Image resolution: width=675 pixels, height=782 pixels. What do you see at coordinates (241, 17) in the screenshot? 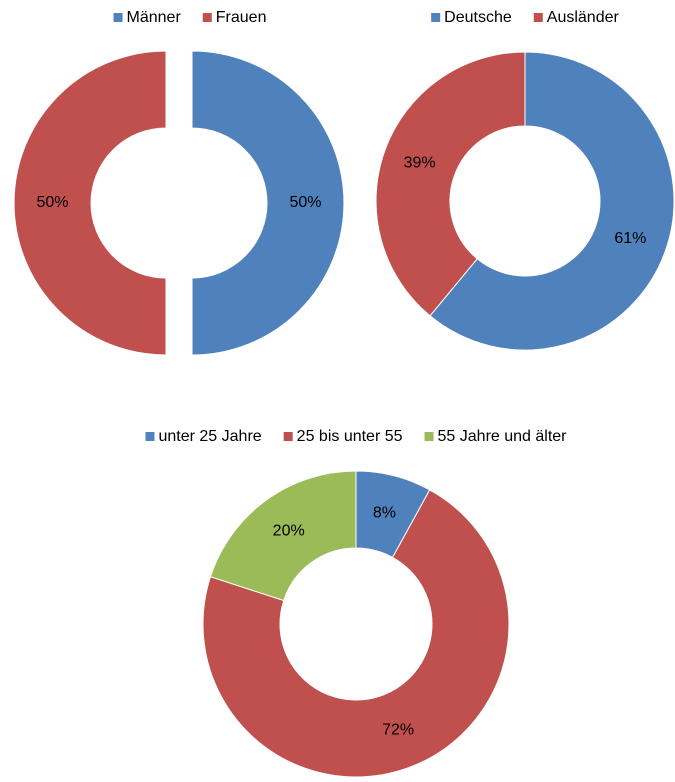
I see `legend-label: Frauen` at bounding box center [241, 17].